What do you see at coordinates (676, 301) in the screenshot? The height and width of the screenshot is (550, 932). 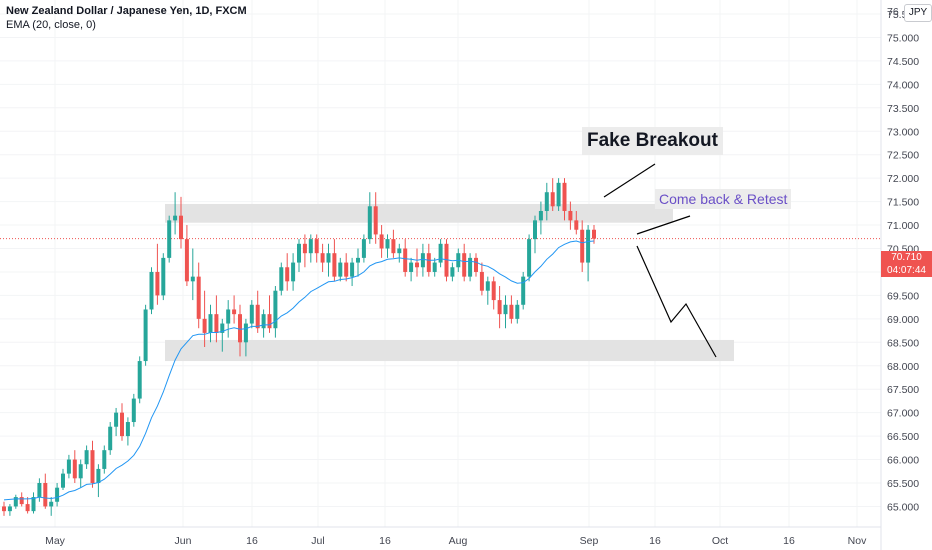 I see `projected-path-arrow` at bounding box center [676, 301].